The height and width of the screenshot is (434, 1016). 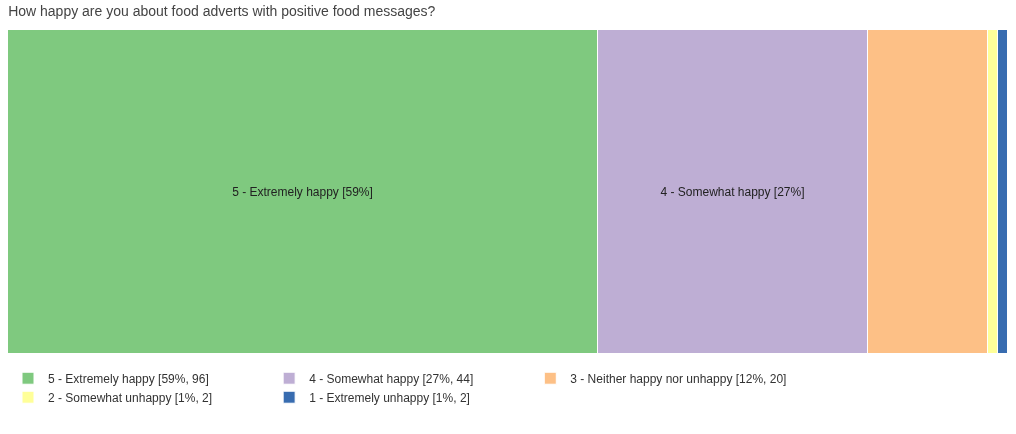 I want to click on legend-label: 1 - Extremely unhappy [1%, 2], so click(x=389, y=397).